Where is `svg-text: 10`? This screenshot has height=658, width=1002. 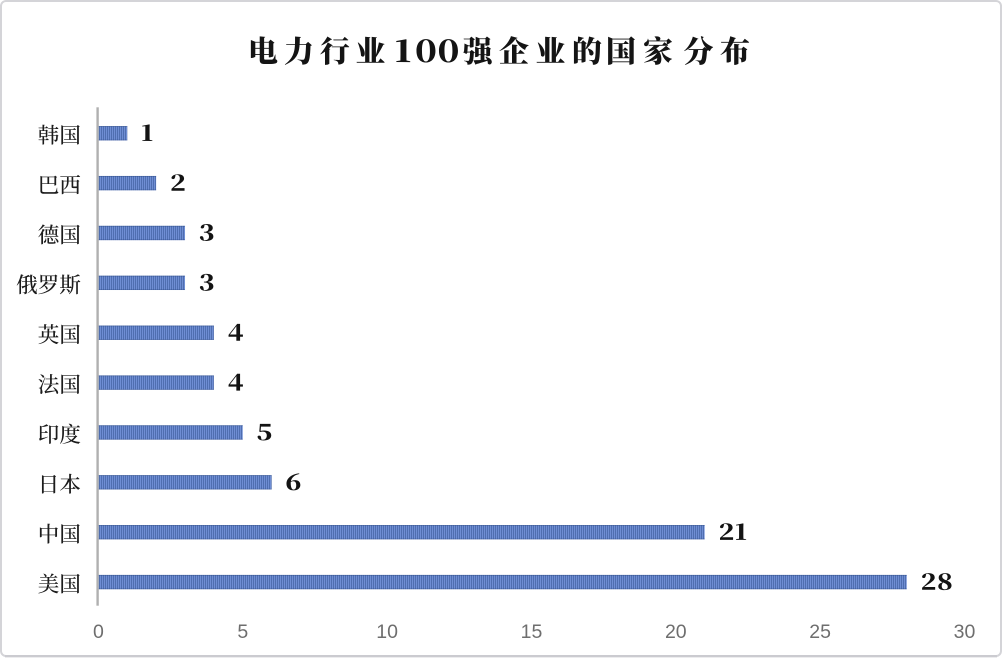 svg-text: 10 is located at coordinates (387, 632).